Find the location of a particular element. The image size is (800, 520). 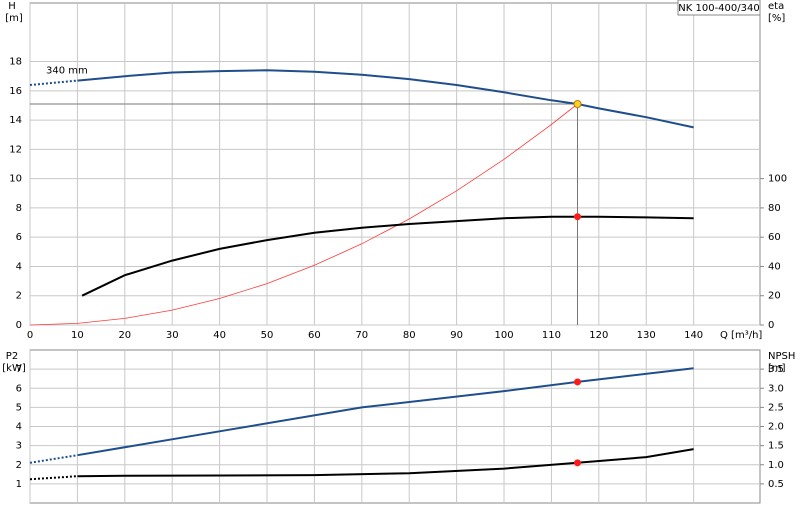

y-tick-label: 12 is located at coordinates (15, 149).